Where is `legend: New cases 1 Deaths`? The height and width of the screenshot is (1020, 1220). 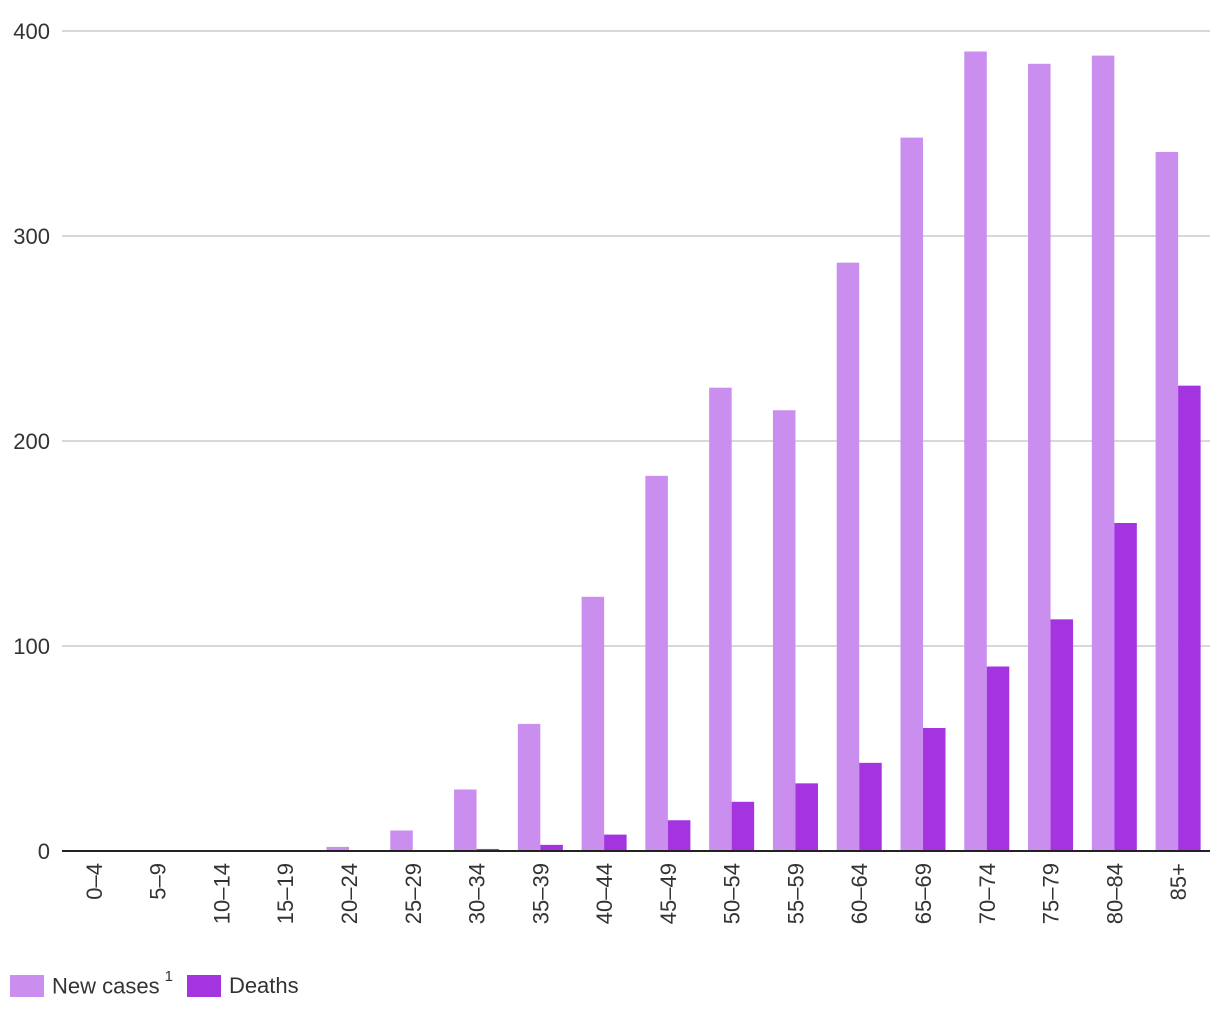
legend: New cases 1 Deaths is located at coordinates (161, 983).